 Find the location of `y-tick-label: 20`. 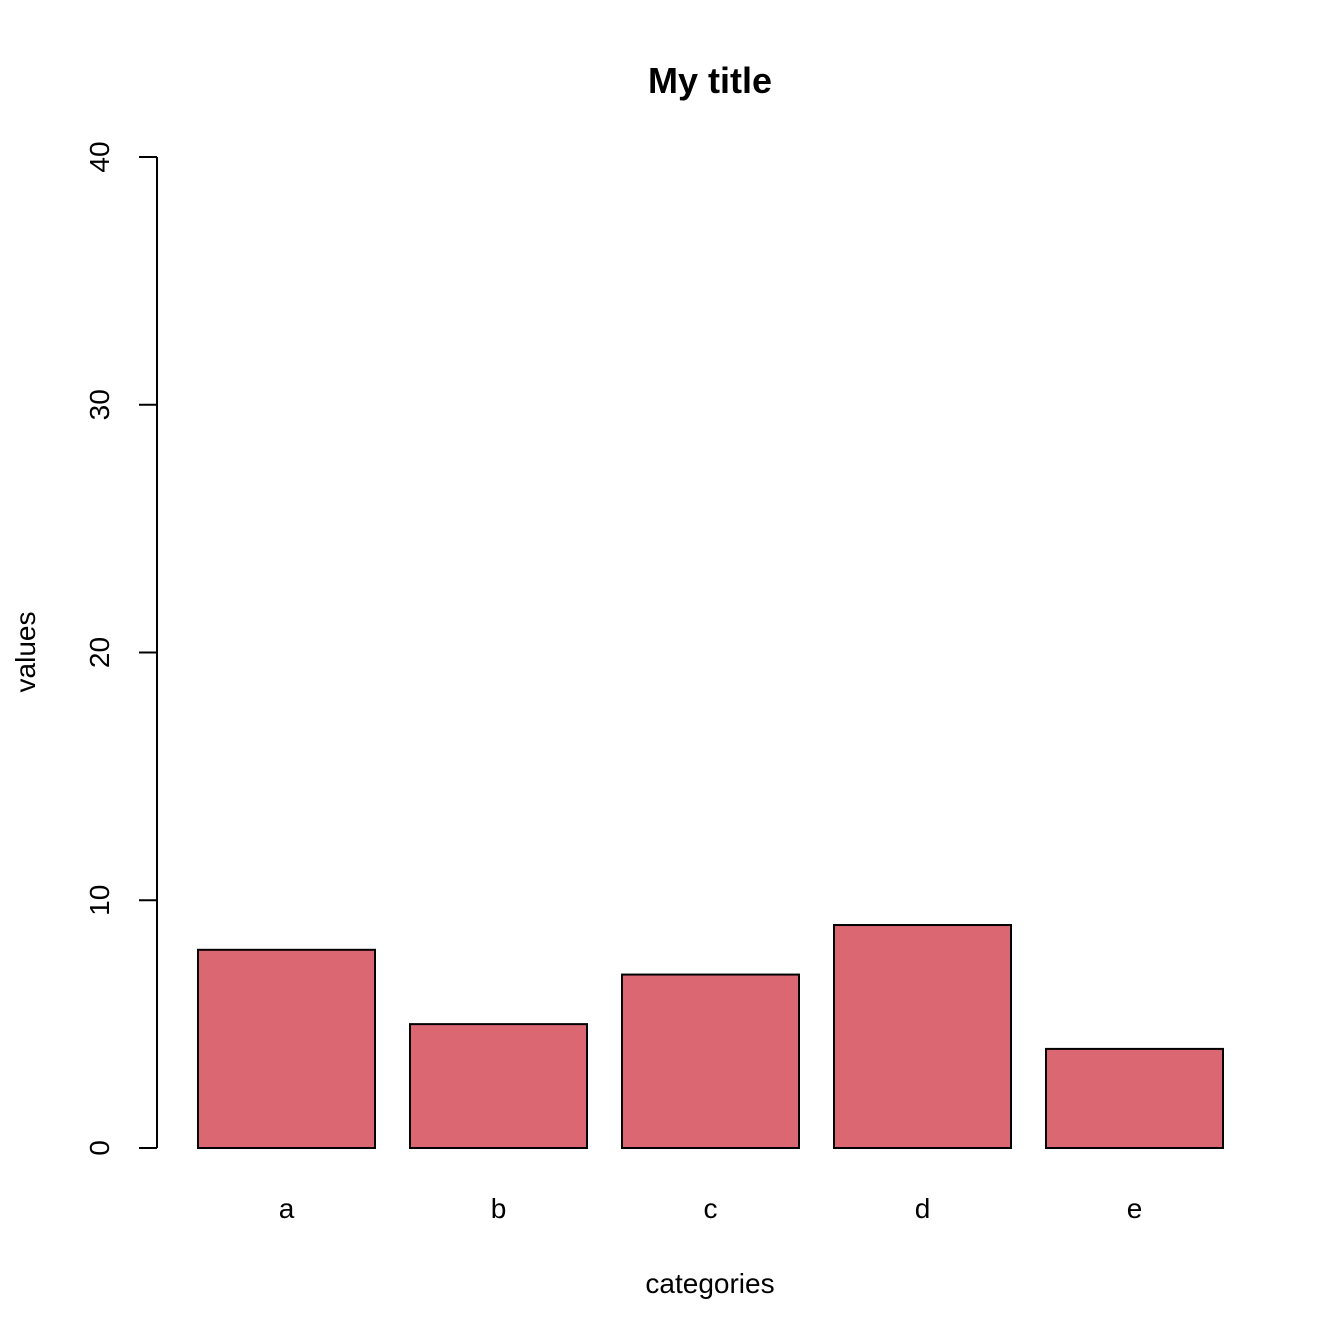

y-tick-label: 20 is located at coordinates (99, 652).